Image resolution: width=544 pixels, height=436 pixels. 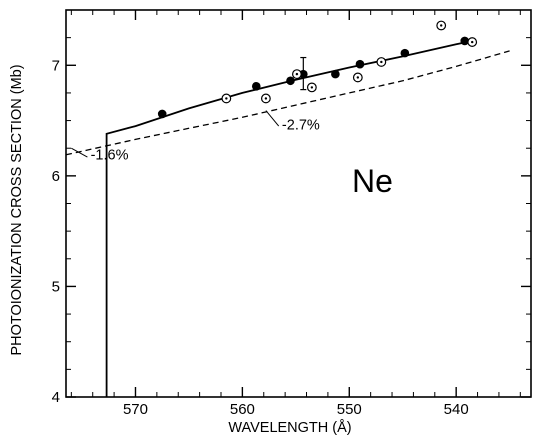 I want to click on y-tick-label: 4, so click(x=56, y=397).